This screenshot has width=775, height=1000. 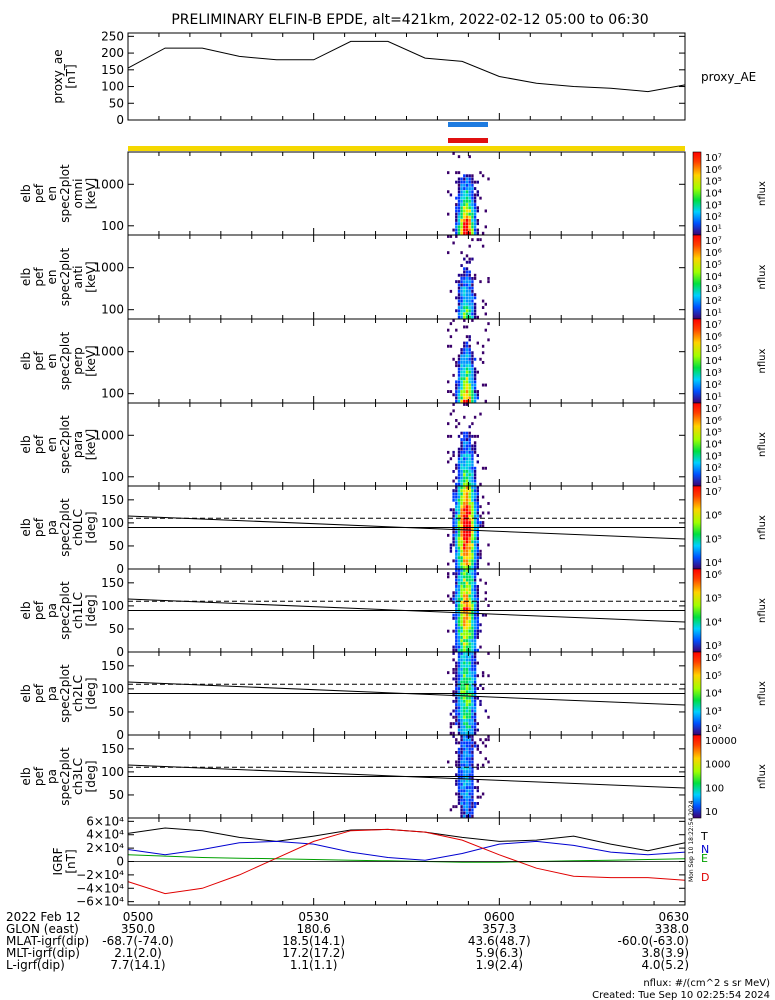 What do you see at coordinates (762, 610) in the screenshot?
I see `colorbar-label: nflux` at bounding box center [762, 610].